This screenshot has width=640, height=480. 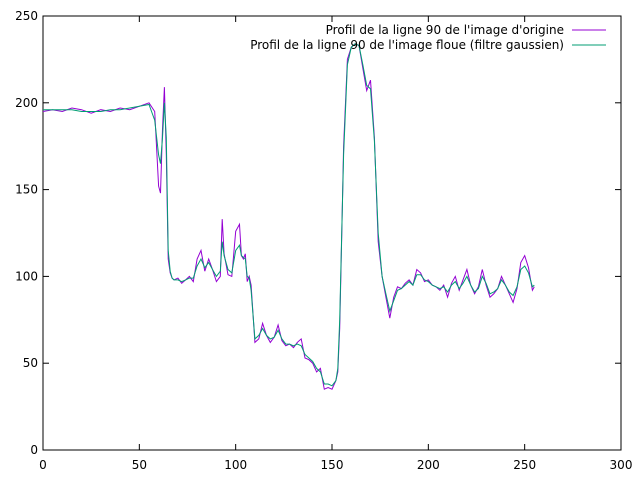 I want to click on x-tick-label: 250, so click(x=524, y=465).